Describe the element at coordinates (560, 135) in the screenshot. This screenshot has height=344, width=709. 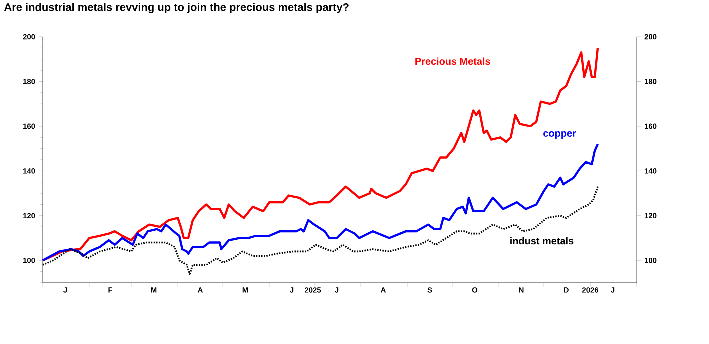
I see `text: copper` at that location.